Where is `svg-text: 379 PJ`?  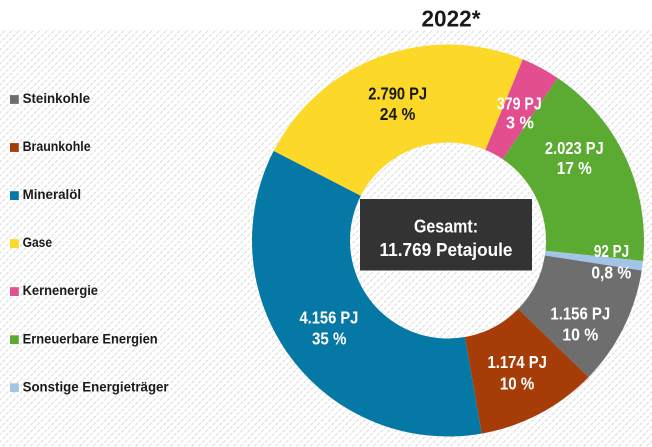 svg-text: 379 PJ is located at coordinates (519, 103).